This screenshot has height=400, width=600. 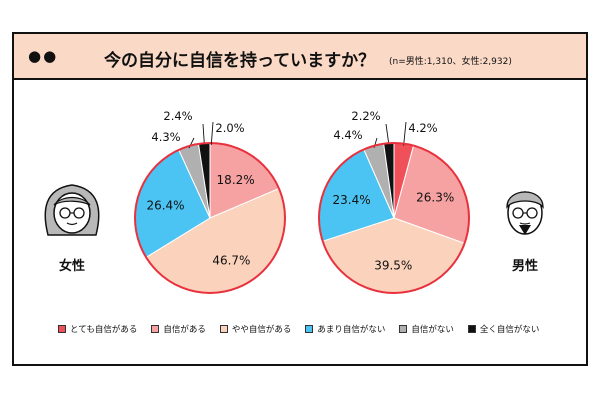 I want to click on slice-label: 39.5%, so click(x=393, y=265).